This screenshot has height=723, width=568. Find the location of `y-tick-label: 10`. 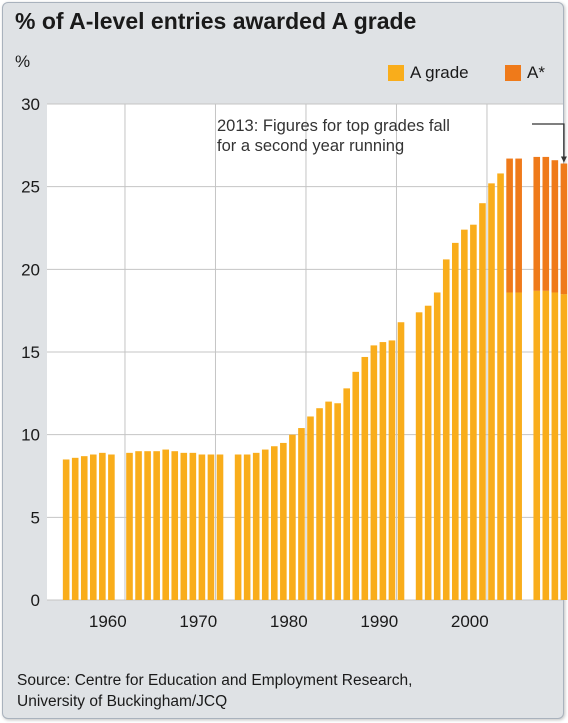

y-tick-label: 10 is located at coordinates (30, 435).